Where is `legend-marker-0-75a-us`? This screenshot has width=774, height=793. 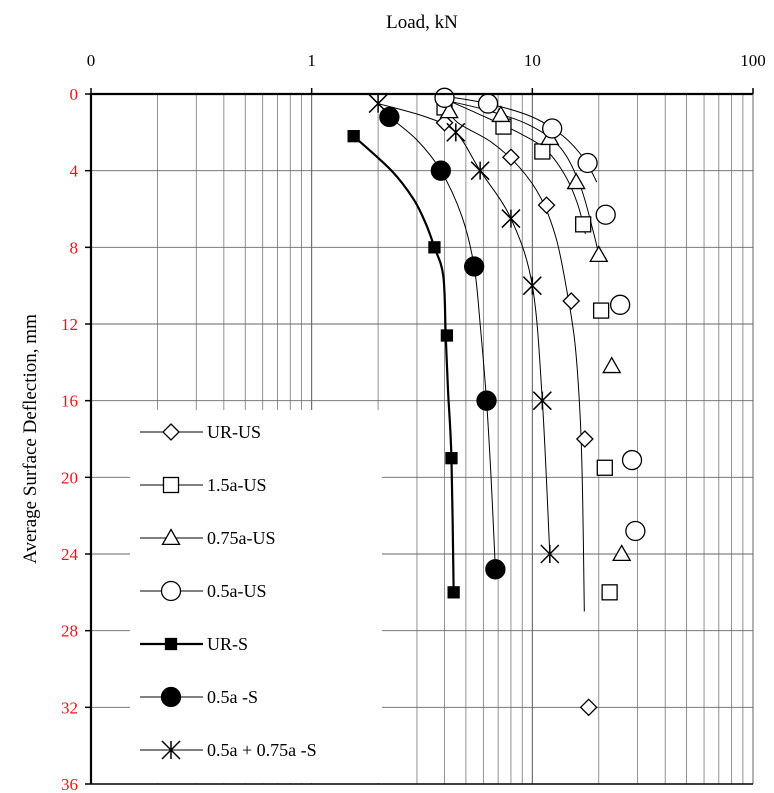 legend-marker-0-75a-us is located at coordinates (171, 537).